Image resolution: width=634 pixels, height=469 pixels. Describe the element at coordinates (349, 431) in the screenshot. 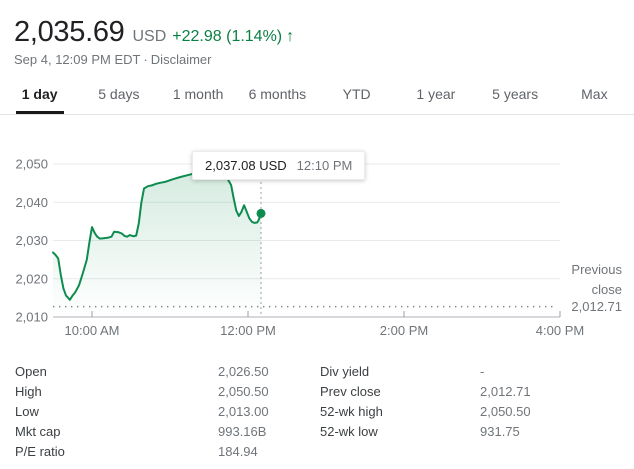

I see `stat-label: 52-wk low` at that location.